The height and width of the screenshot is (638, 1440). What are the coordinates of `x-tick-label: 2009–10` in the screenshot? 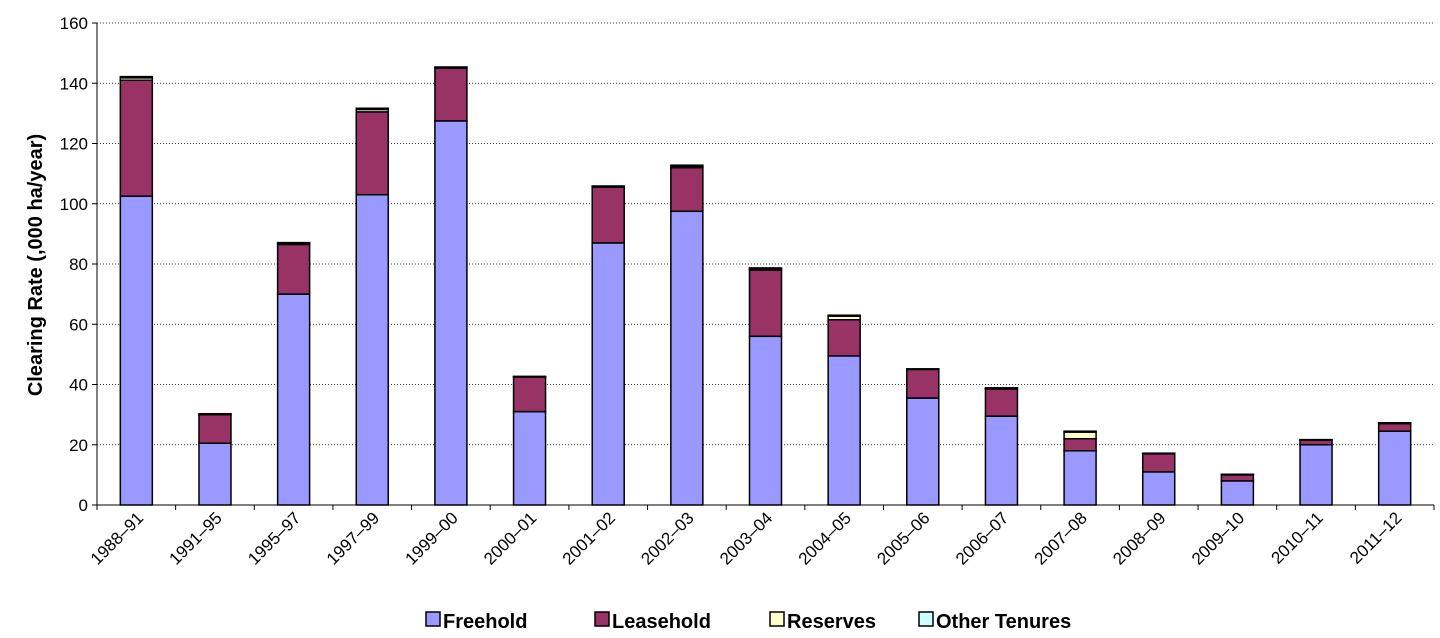 It's located at (1218, 538).